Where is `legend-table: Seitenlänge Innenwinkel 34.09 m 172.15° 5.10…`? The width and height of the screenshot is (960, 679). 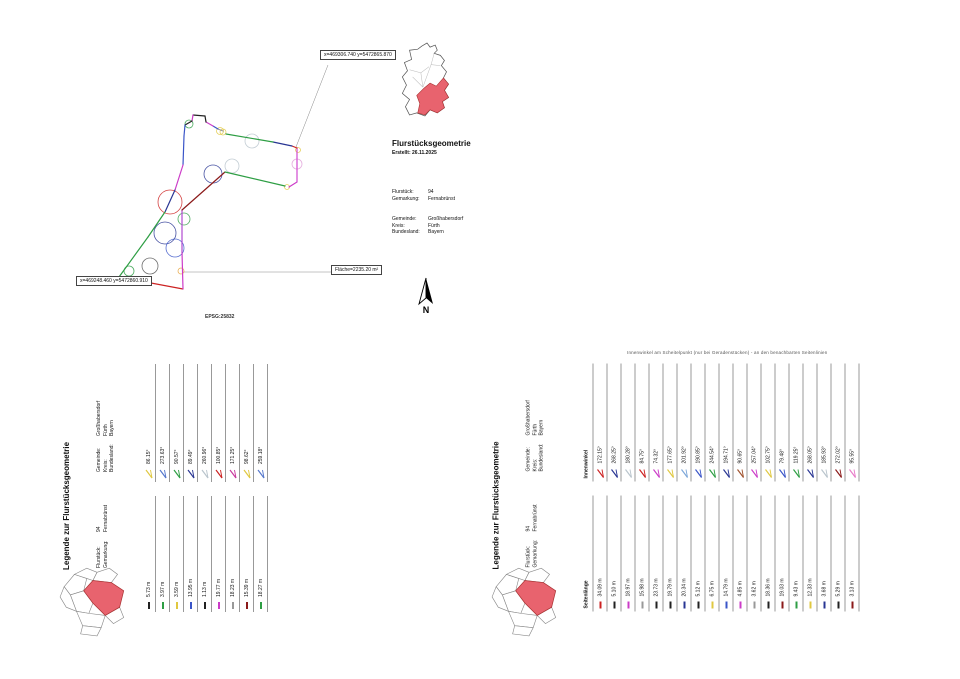 legend-table: Seitenlänge Innenwinkel 34.09 m 172.15° 5.10… is located at coordinates (719, 494).